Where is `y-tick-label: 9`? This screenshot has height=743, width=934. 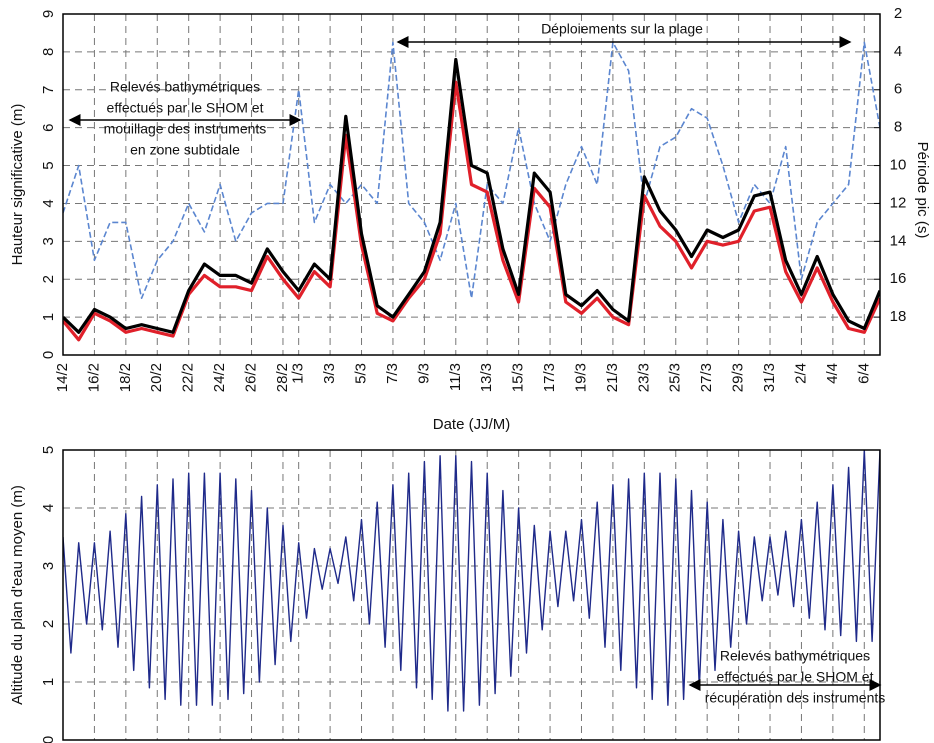 y-tick-label: 9 is located at coordinates (48, 14).